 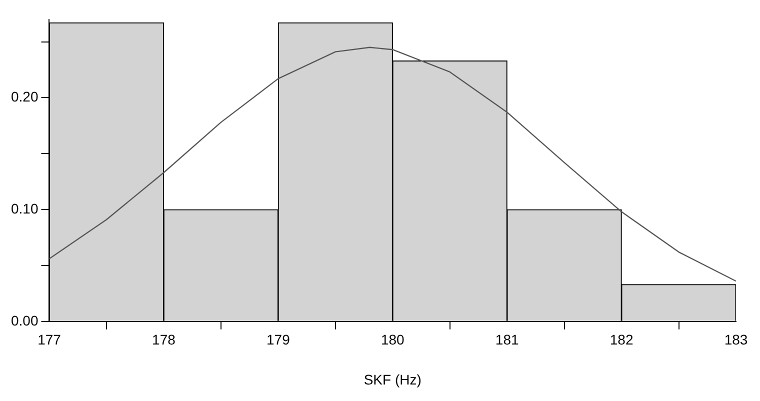 What do you see at coordinates (507, 340) in the screenshot?
I see `x-tick-label: 181` at bounding box center [507, 340].